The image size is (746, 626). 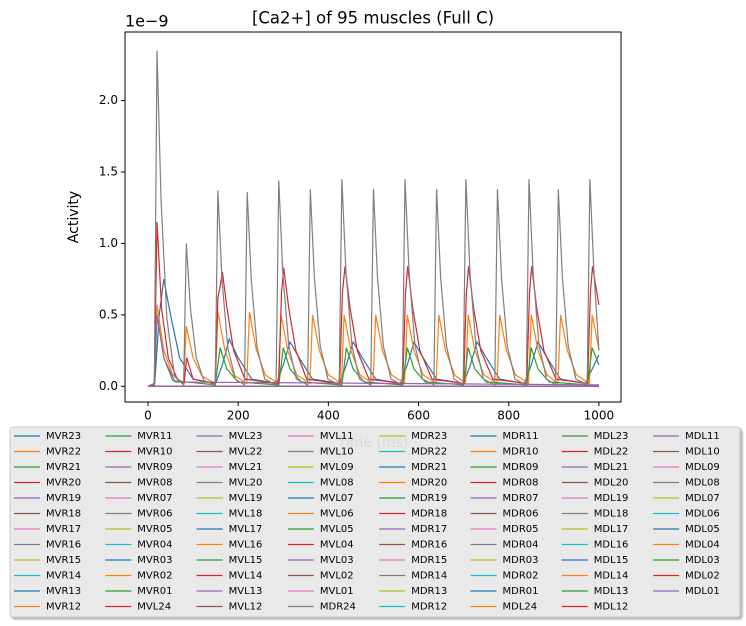 What do you see at coordinates (521, 498) in the screenshot?
I see `legend-label: MDR07` at bounding box center [521, 498].